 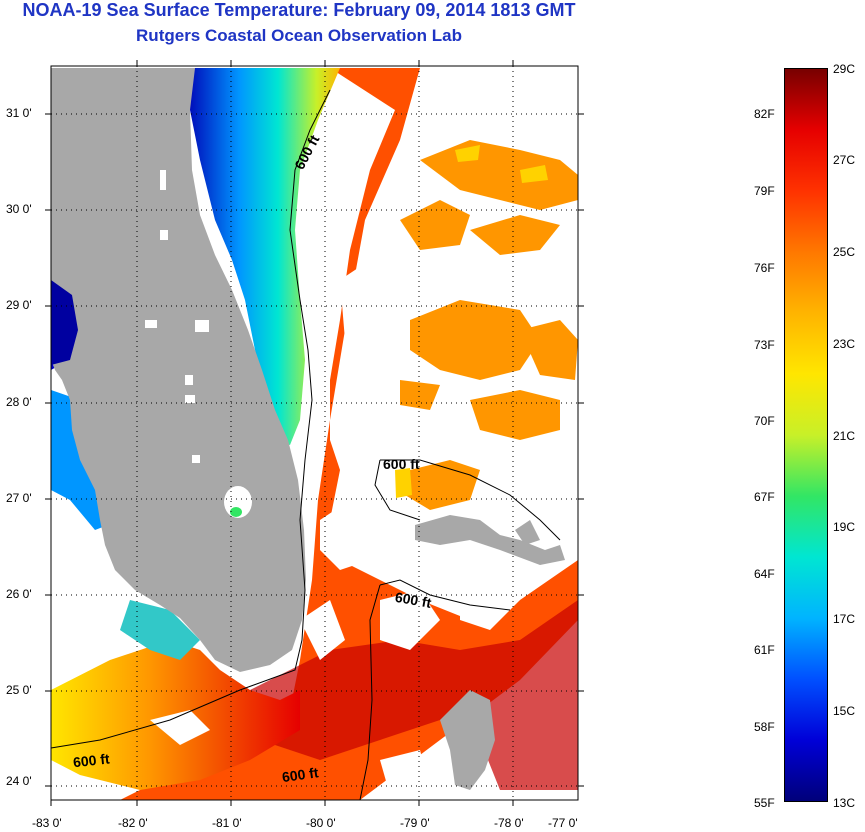 What do you see at coordinates (844, 252) in the screenshot?
I see `colorbar-c-label: 25C` at bounding box center [844, 252].